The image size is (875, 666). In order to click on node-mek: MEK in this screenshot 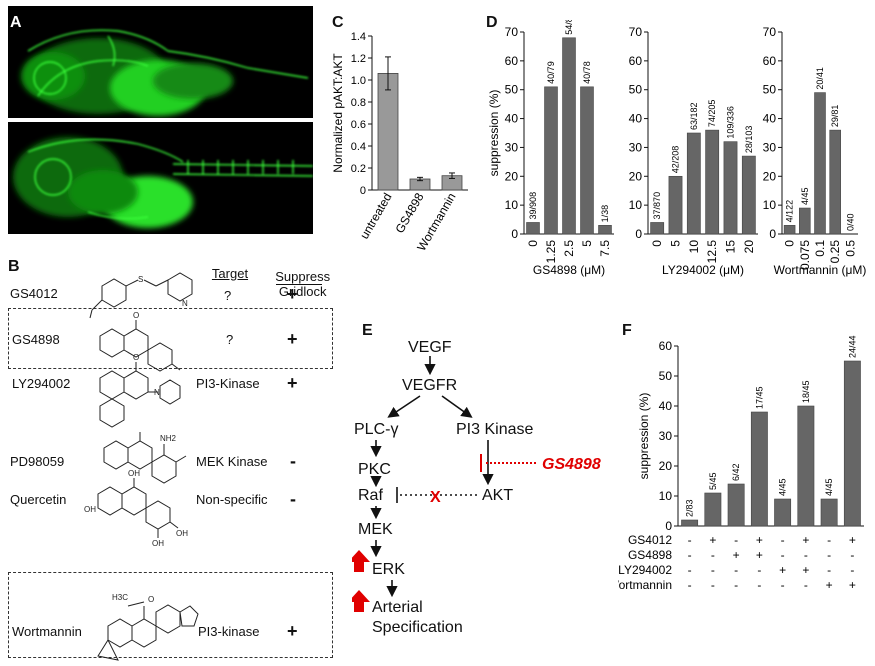, I will do `click(375, 529)`.